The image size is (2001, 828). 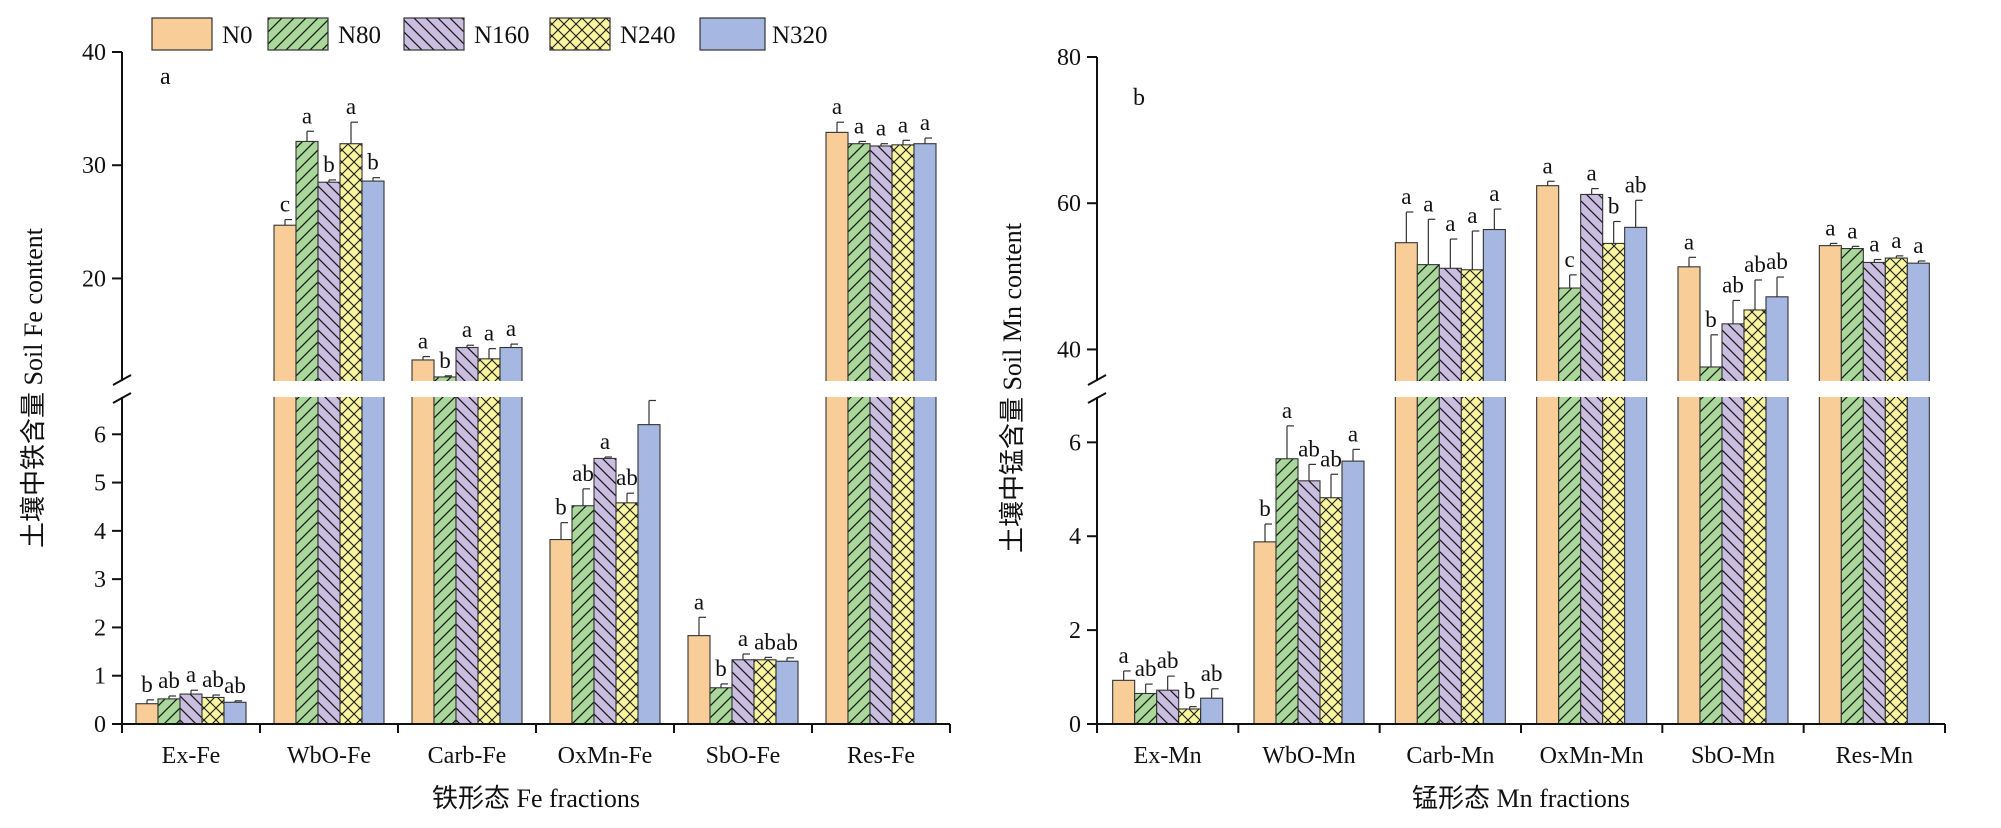 I want to click on fe-bar-n240-ex-fe, so click(x=213, y=710).